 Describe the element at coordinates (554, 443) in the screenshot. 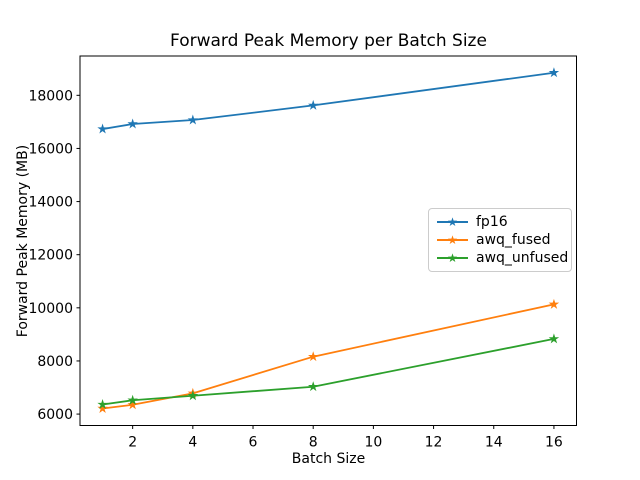

I see `x-tick-label: 16` at that location.